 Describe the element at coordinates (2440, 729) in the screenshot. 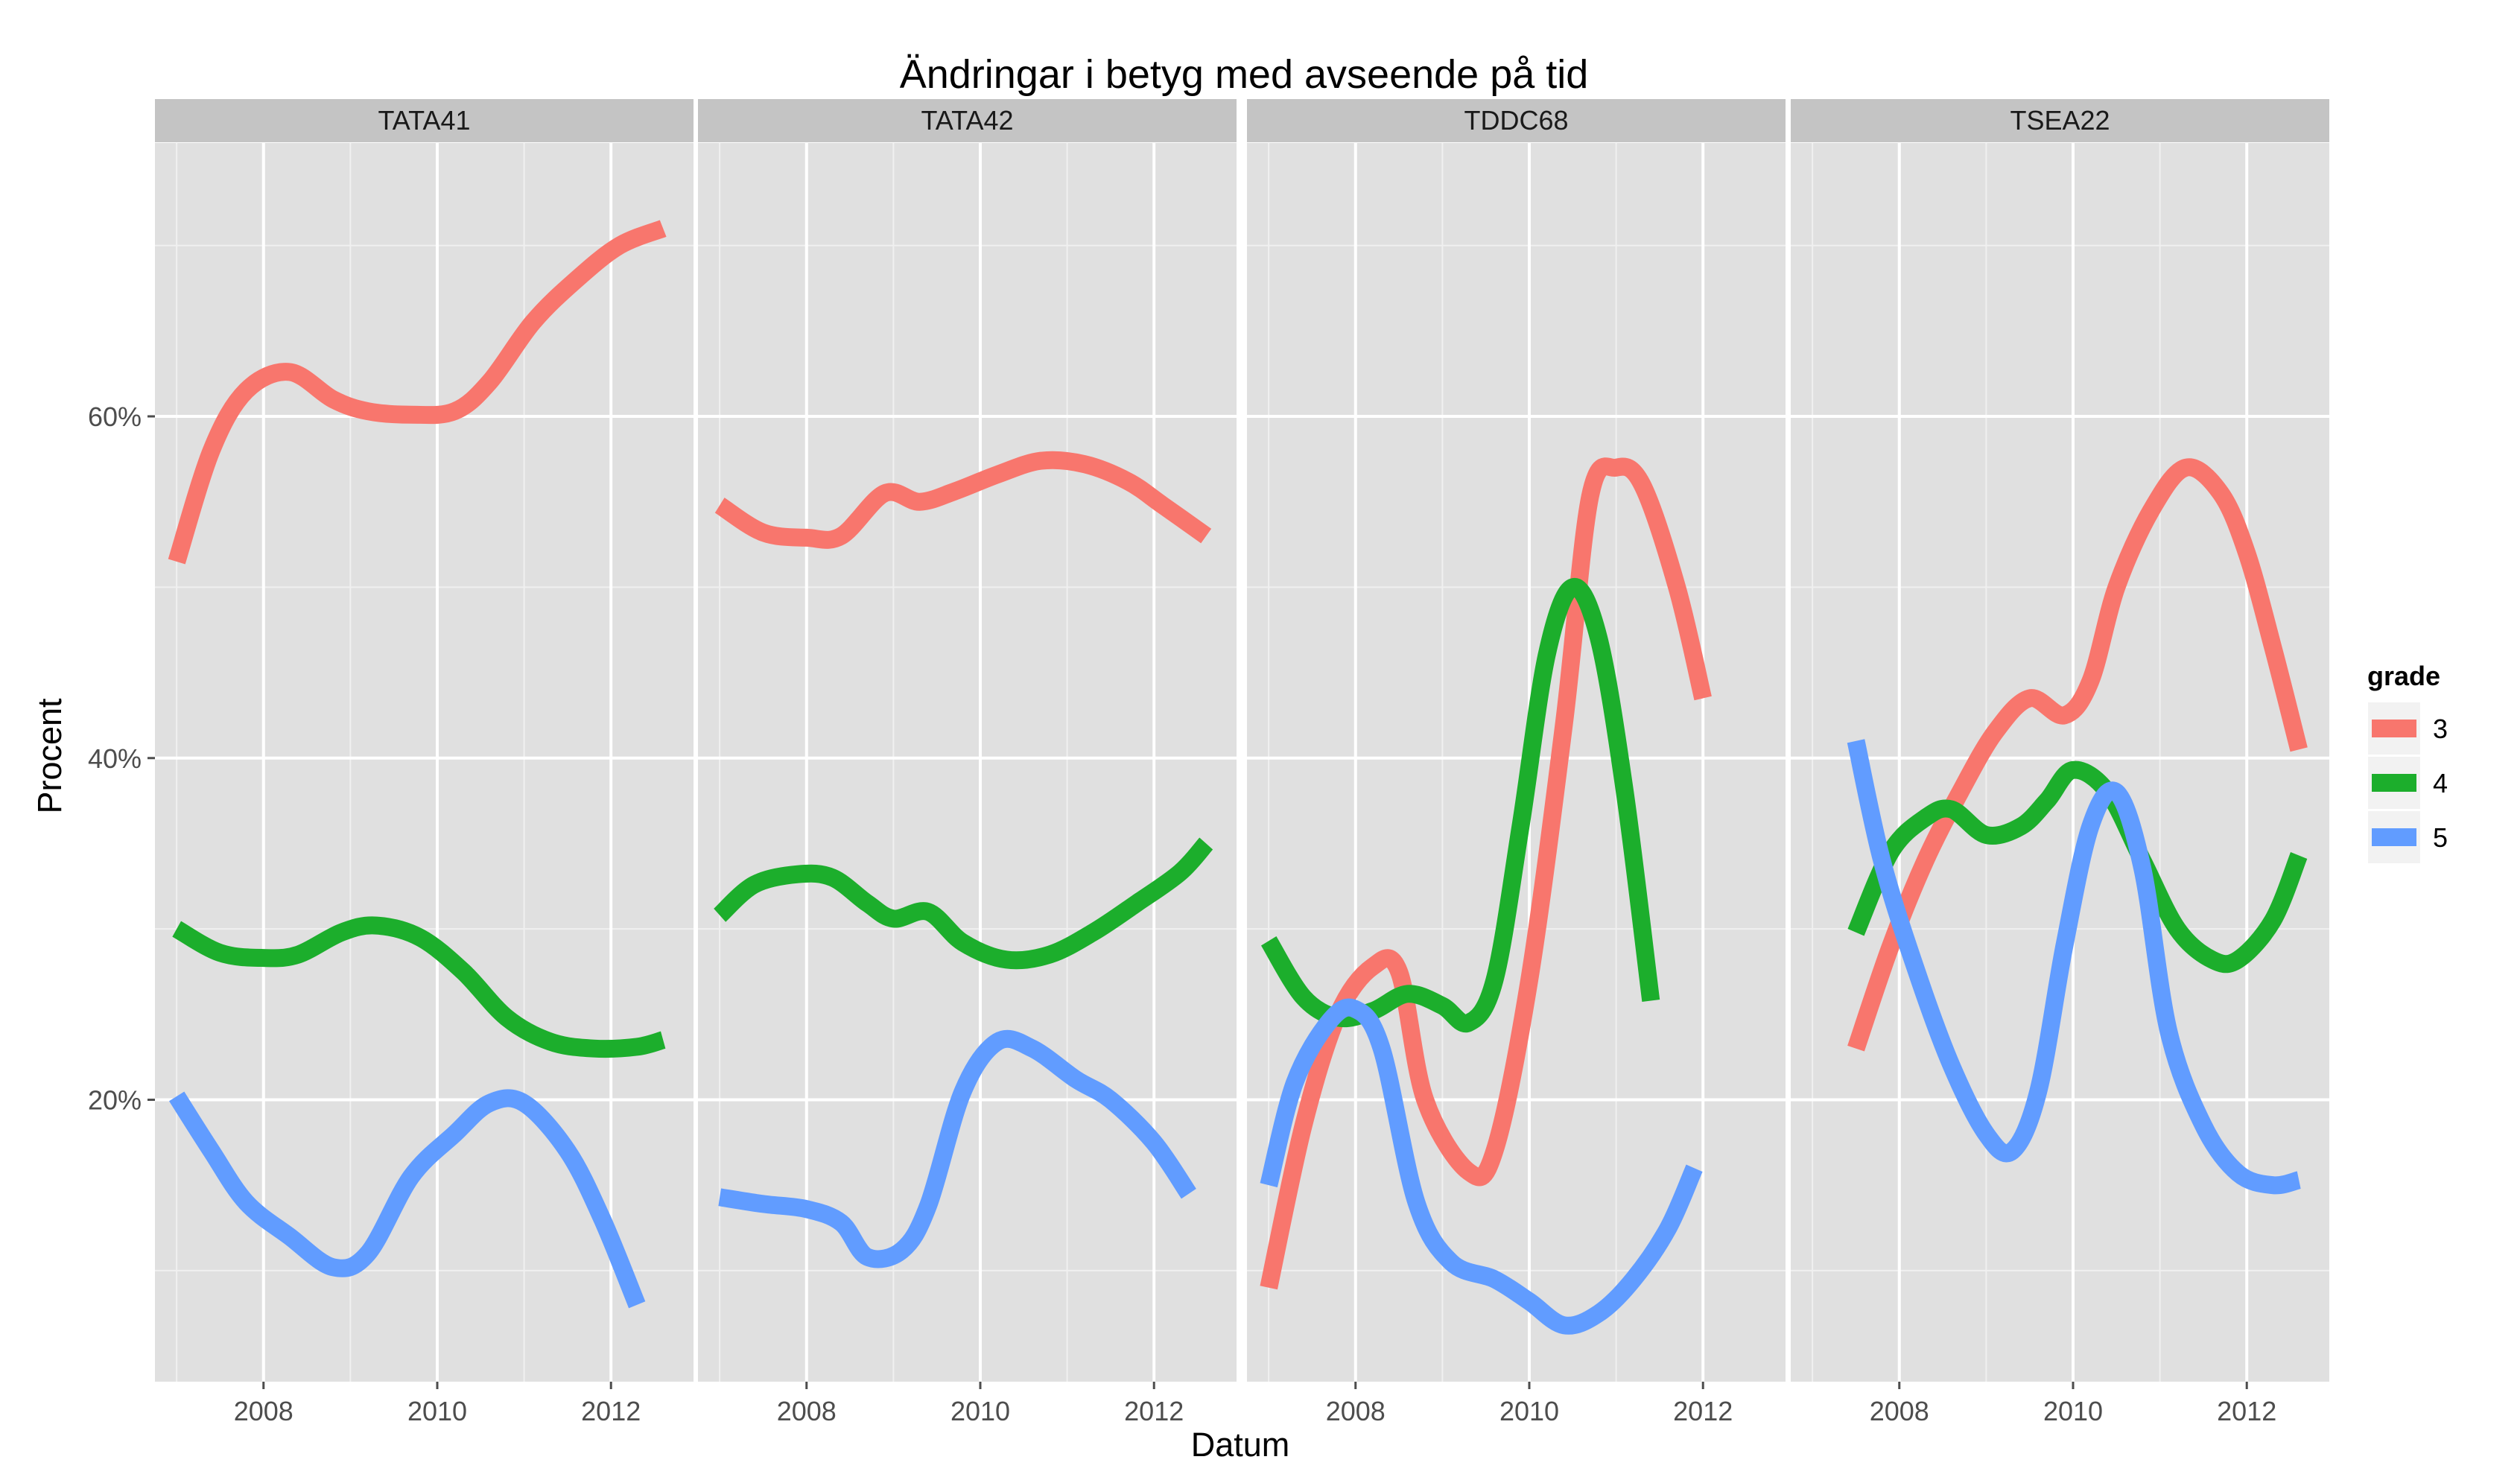

I see `legend-label-grade-3: 3` at that location.